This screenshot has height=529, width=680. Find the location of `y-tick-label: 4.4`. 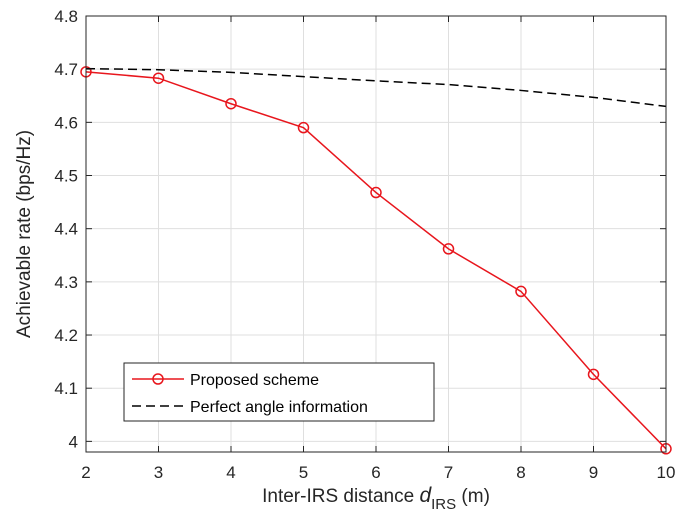

y-tick-label: 4.4 is located at coordinates (66, 229).